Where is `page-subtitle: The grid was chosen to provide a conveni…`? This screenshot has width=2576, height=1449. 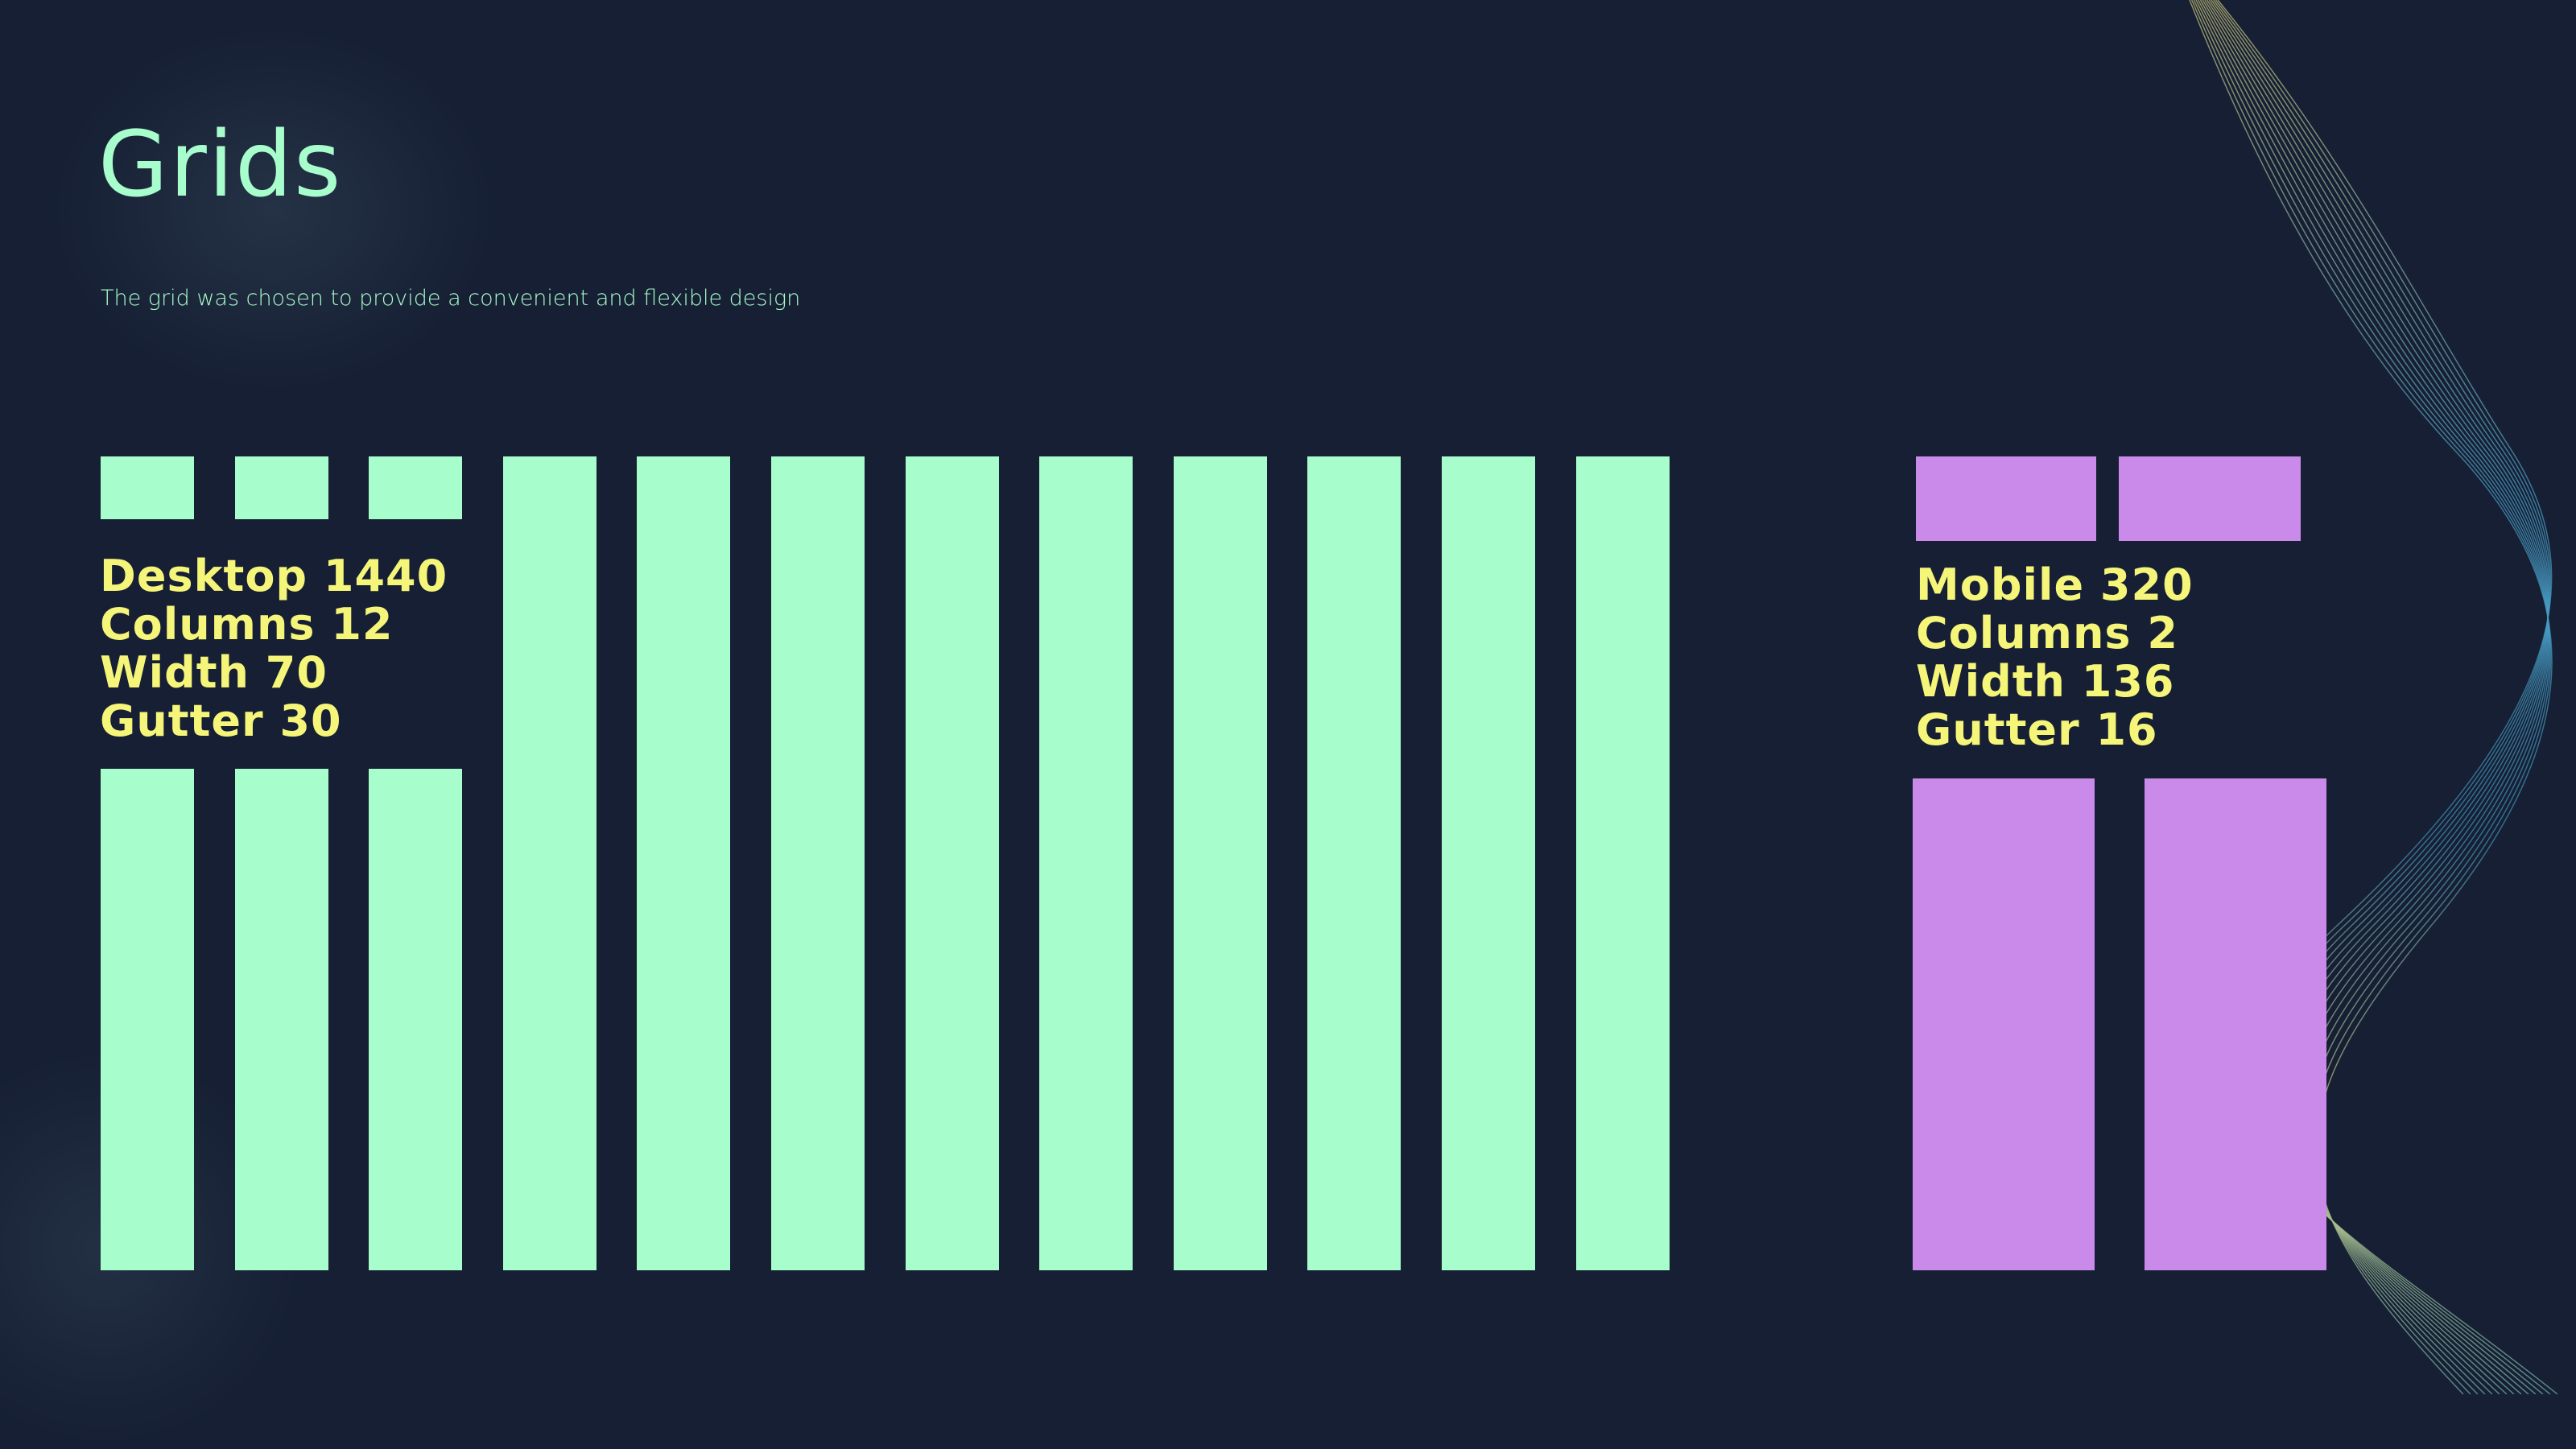 page-subtitle: The grid was chosen to provide a conveni… is located at coordinates (451, 298).